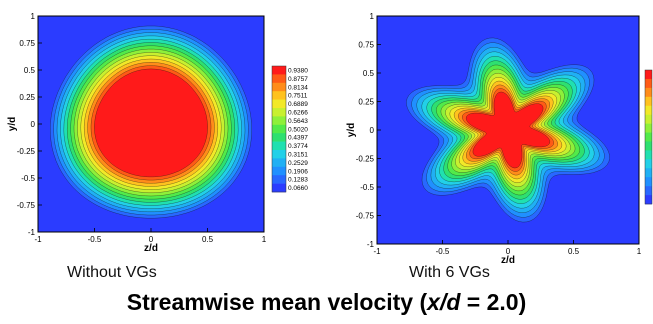 This screenshot has width=653, height=324. I want to click on legend-level-label: 0.5020, so click(298, 129).